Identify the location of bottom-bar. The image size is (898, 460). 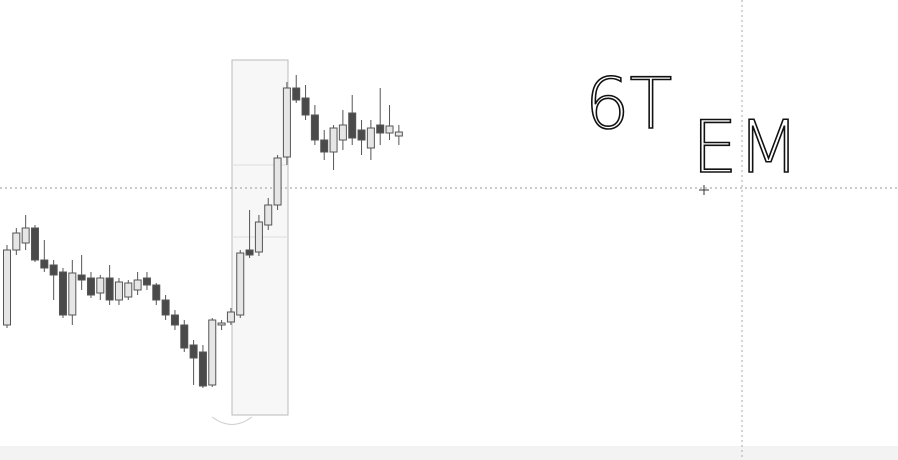
(449, 453).